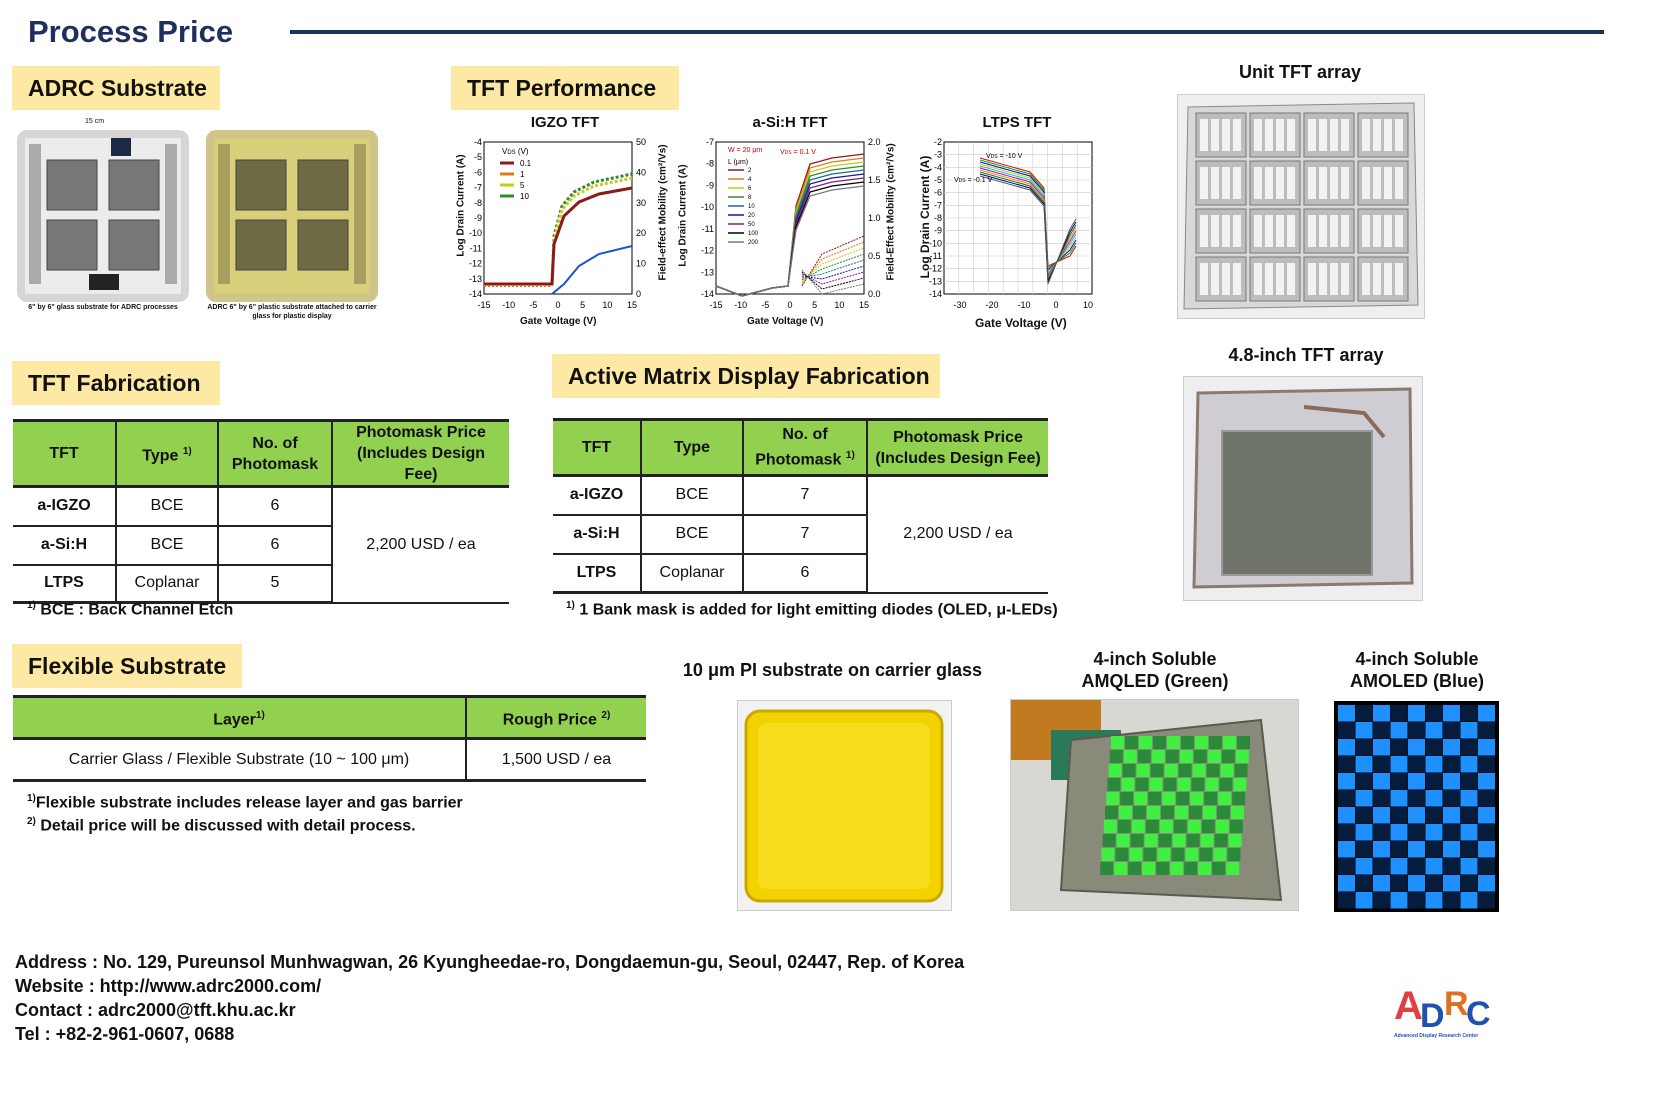 This screenshot has height=1116, width=1657. Describe the element at coordinates (800, 534) in the screenshot. I see `table-row: a-Si:H BCE 7` at that location.